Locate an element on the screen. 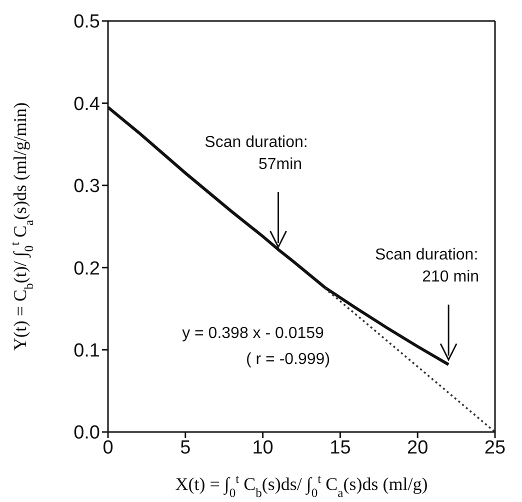 The width and height of the screenshot is (522, 502). y-tick-label: 0.5 is located at coordinates (87, 22).